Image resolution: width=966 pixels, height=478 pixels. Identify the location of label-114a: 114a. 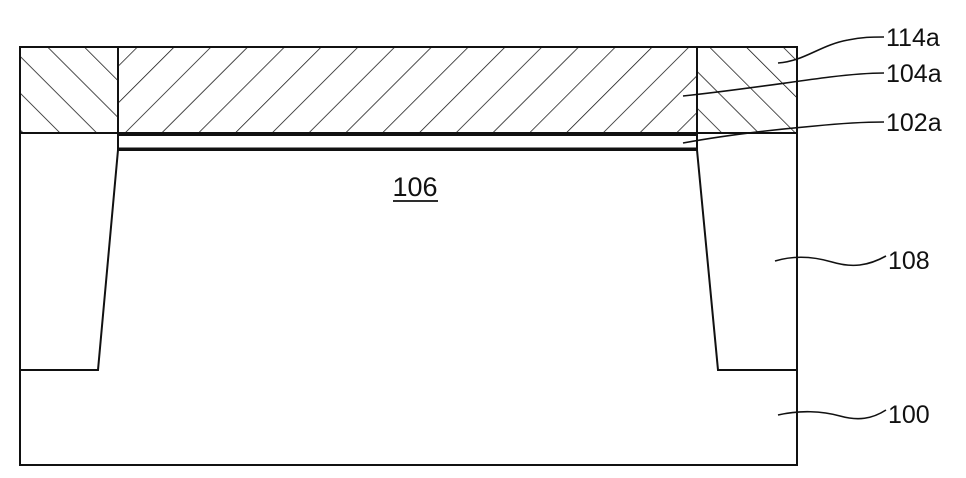
(913, 38).